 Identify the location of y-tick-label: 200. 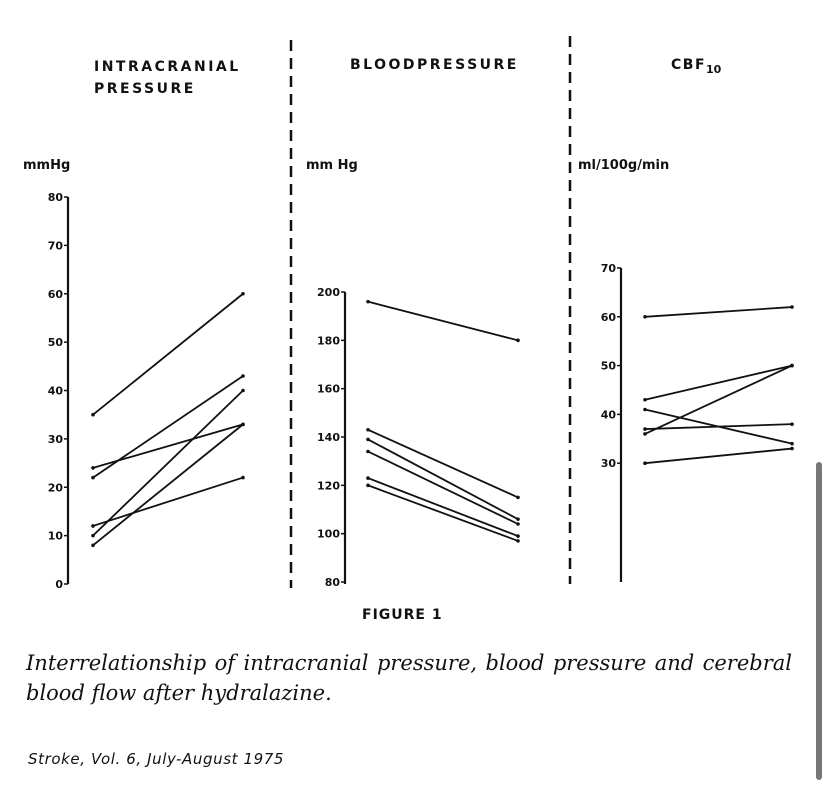
(328, 292).